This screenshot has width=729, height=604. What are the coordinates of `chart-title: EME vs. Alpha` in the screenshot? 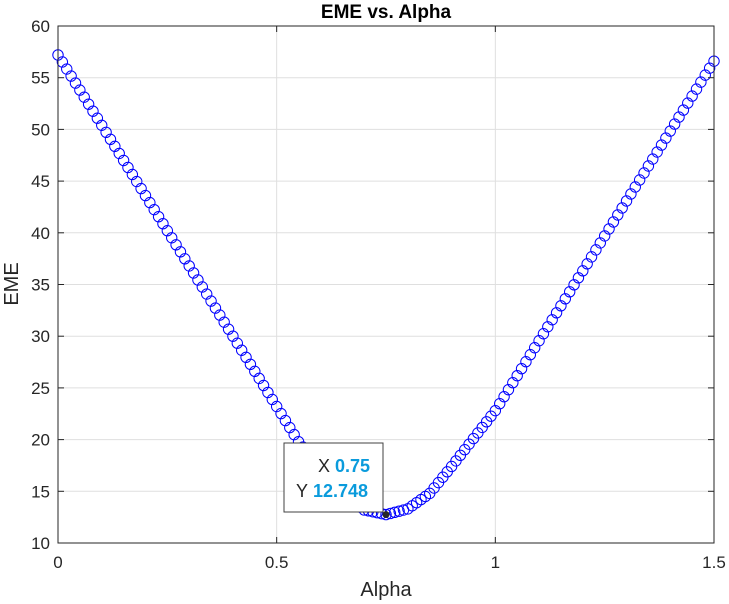 It's located at (386, 12).